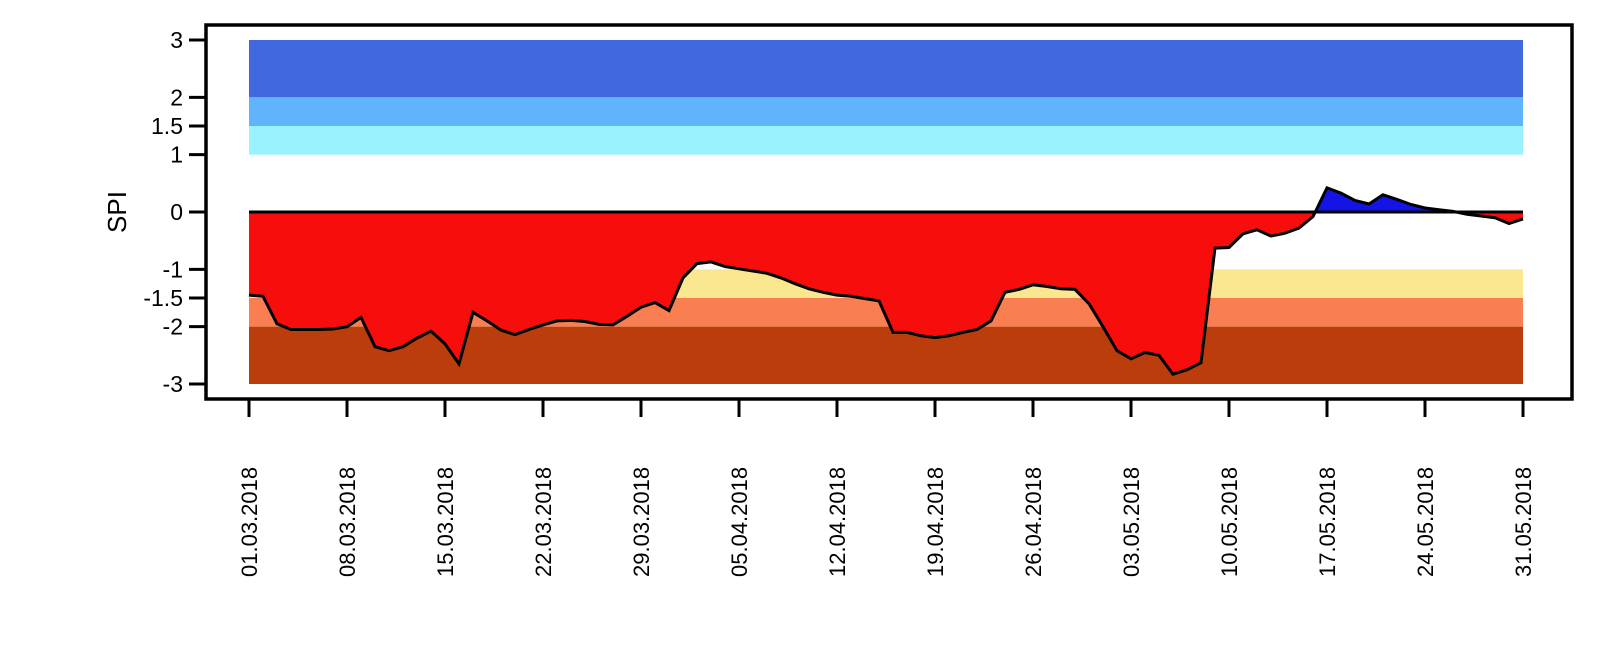 The width and height of the screenshot is (1600, 672). What do you see at coordinates (1229, 522) in the screenshot?
I see `x-axis-date-label: 10.05.2018` at bounding box center [1229, 522].